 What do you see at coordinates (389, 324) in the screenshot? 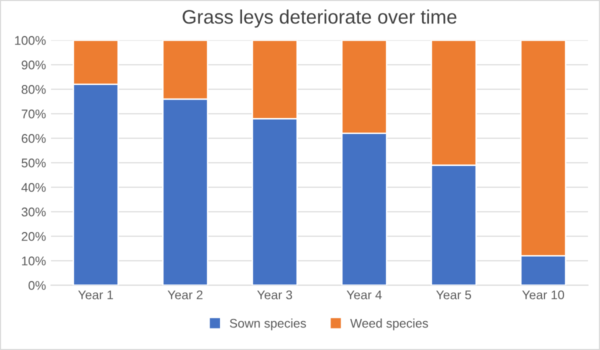
I see `legend-label: Weed species` at bounding box center [389, 324].